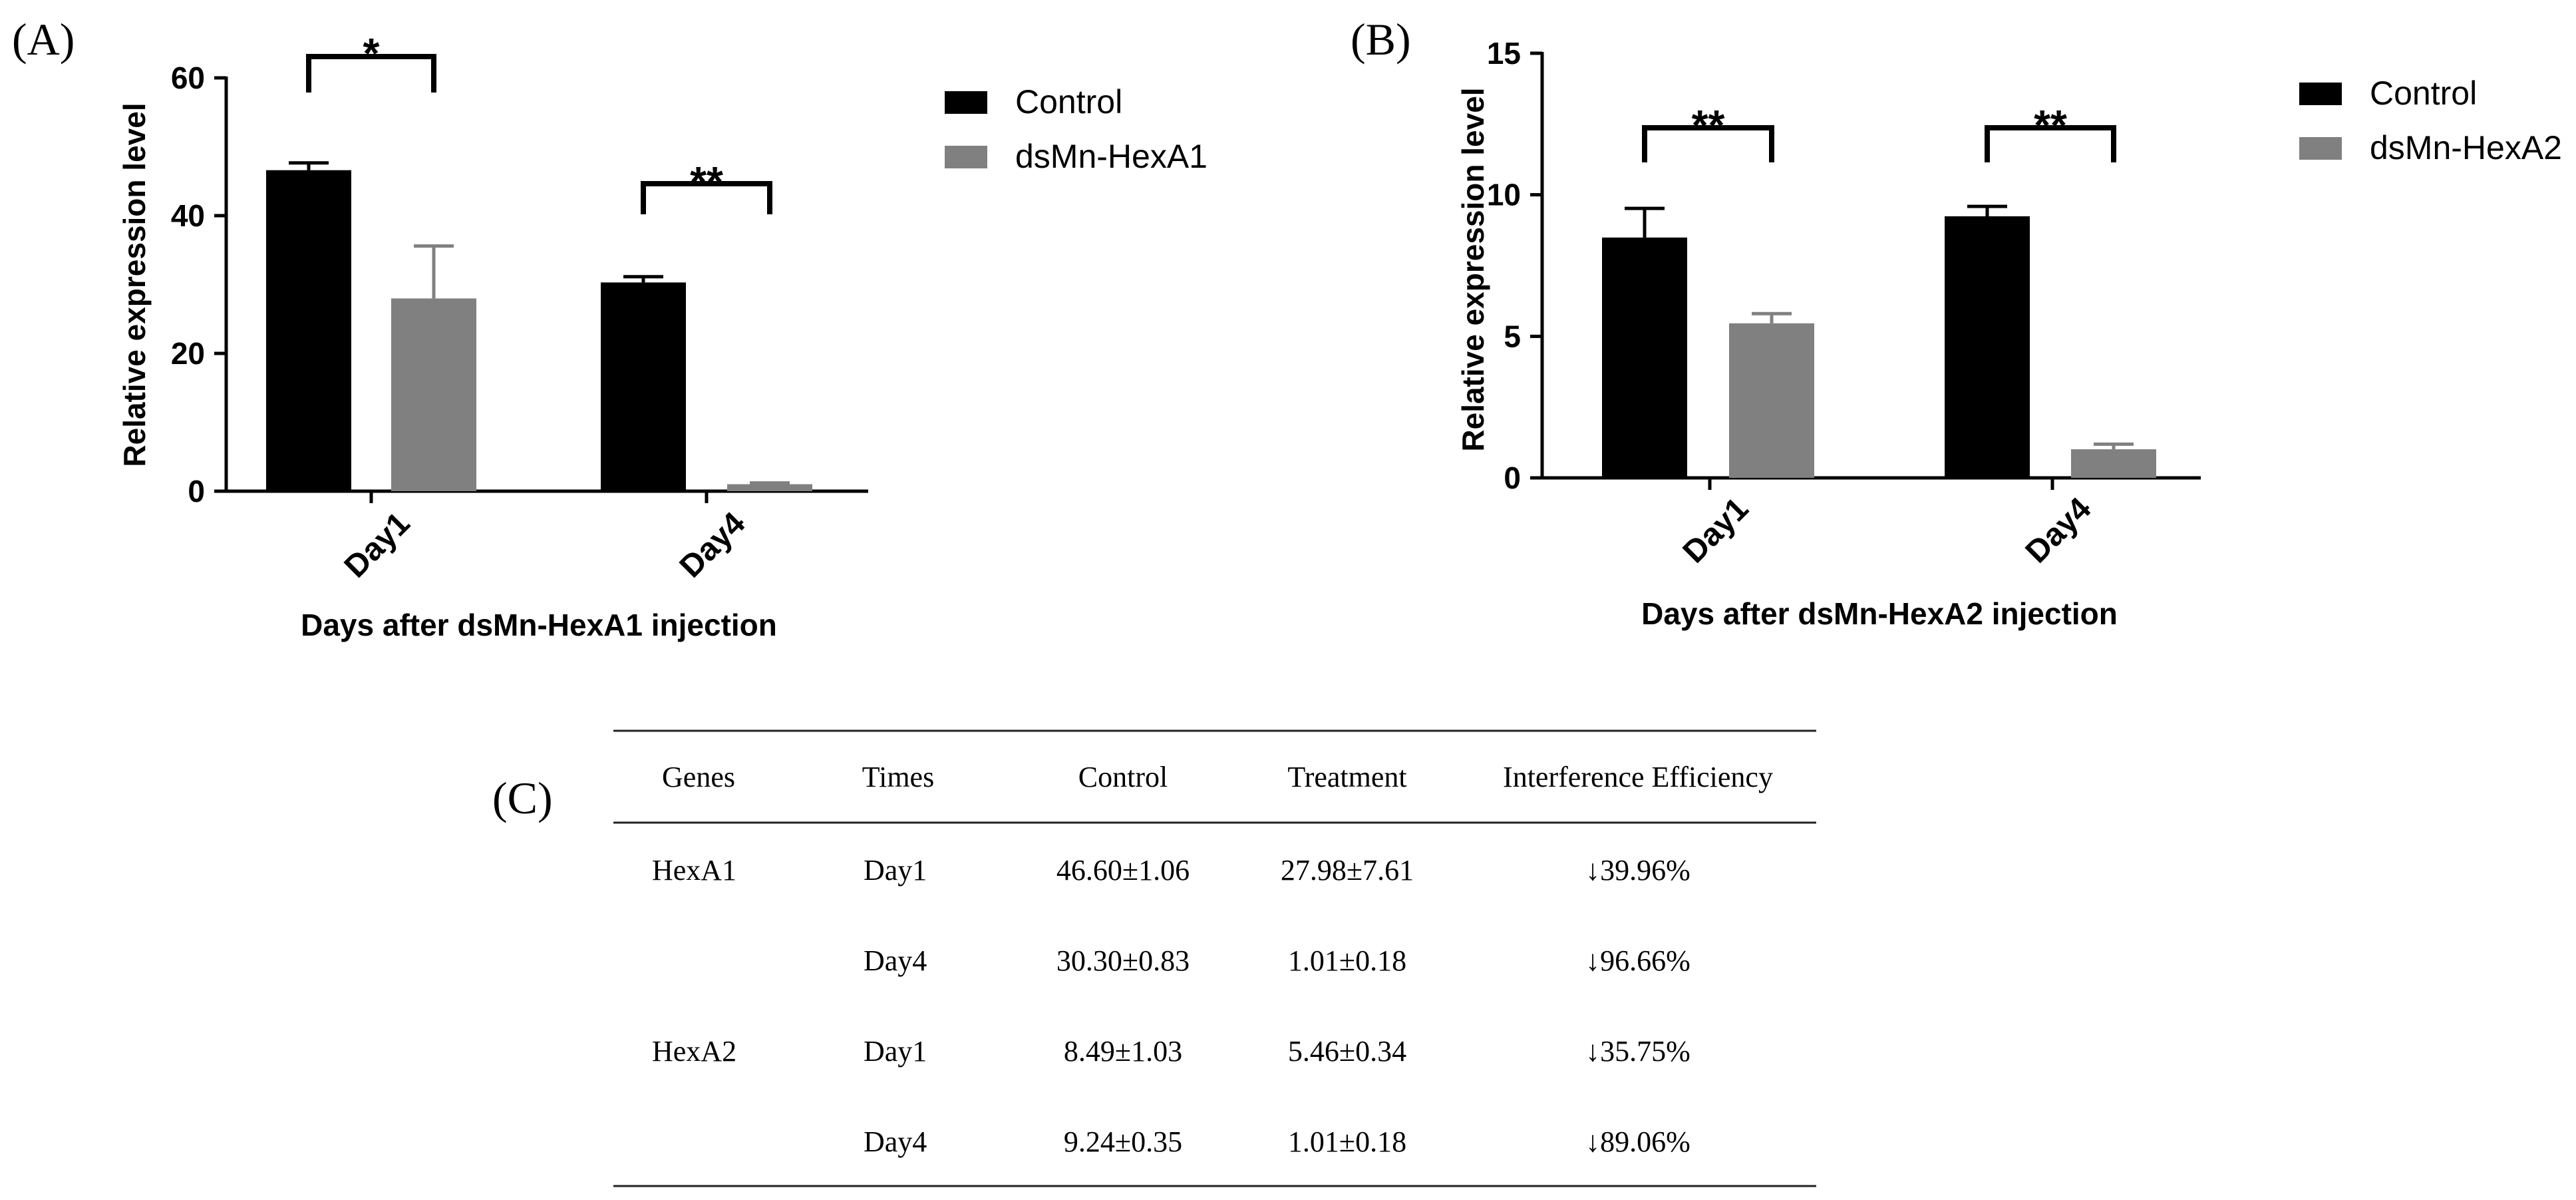 The width and height of the screenshot is (2576, 1200). I want to click on y-tick-label: 60, so click(188, 78).